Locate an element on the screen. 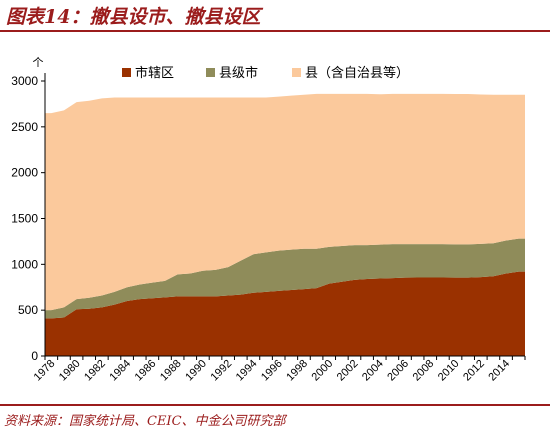 This screenshot has width=550, height=434. x-tick-label: 1998 is located at coordinates (297, 371).